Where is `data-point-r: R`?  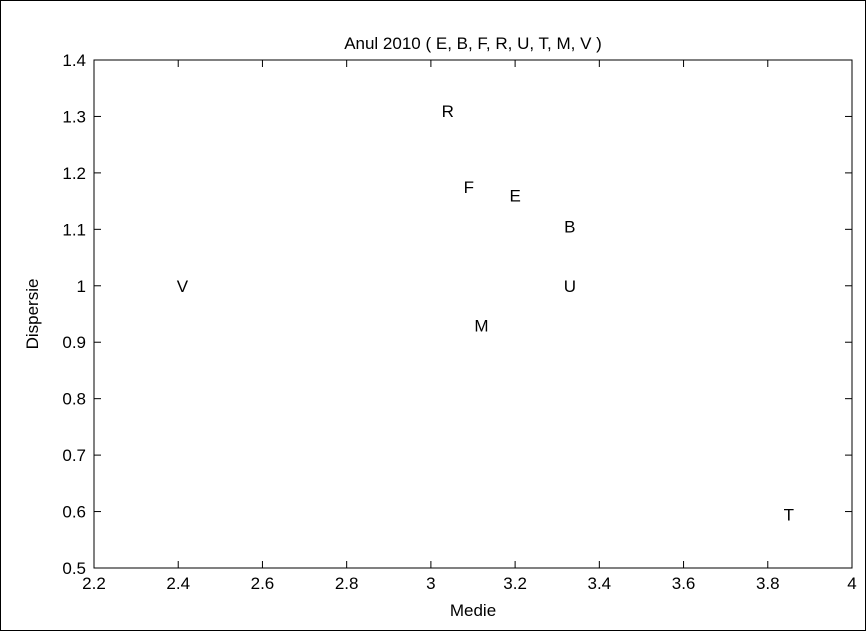 data-point-r: R is located at coordinates (448, 111).